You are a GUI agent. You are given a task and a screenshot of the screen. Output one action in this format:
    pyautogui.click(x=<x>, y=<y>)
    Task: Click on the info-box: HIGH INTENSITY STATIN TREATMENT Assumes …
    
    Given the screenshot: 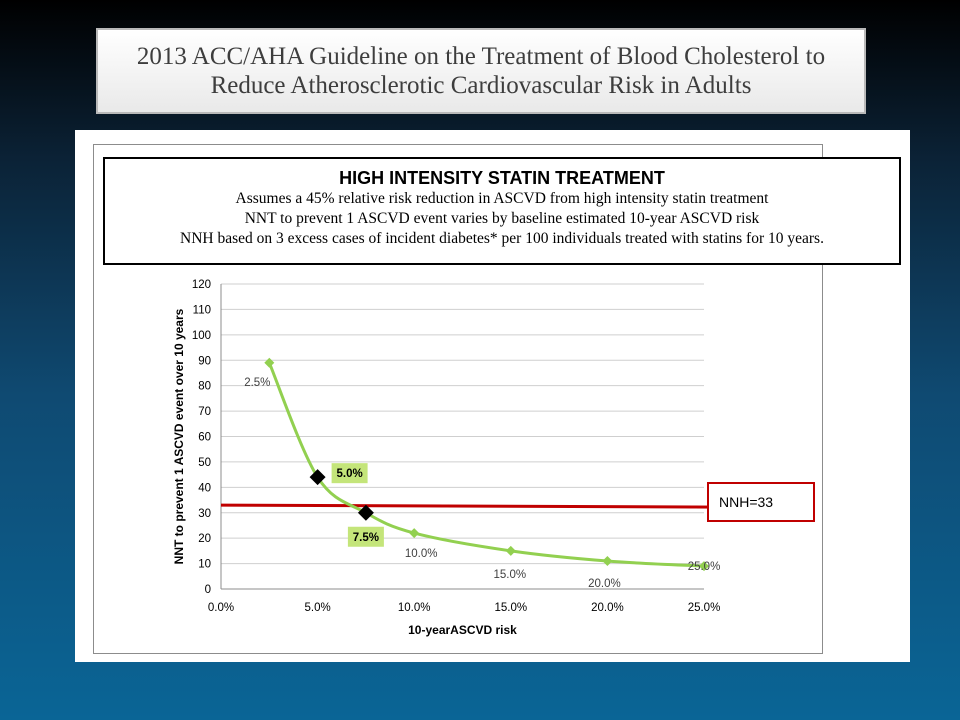 What is the action you would take?
    pyautogui.click(x=502, y=211)
    